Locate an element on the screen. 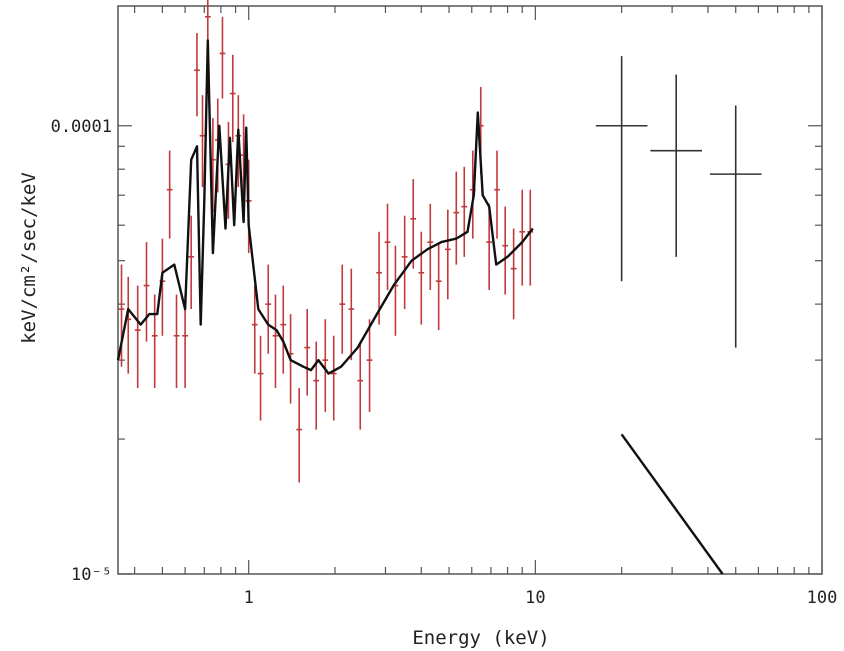 The width and height of the screenshot is (844, 651). x-tick-label: 100 is located at coordinates (822, 598).